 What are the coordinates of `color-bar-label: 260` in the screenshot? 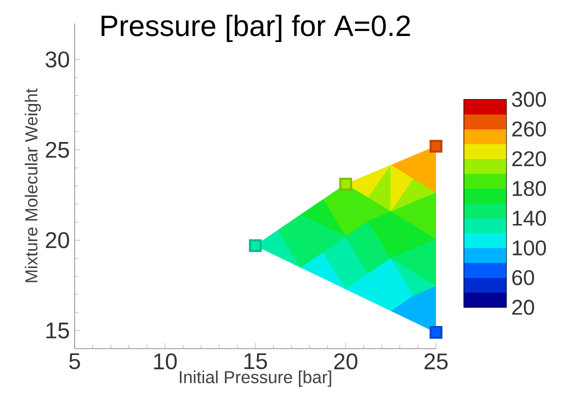 It's located at (529, 129).